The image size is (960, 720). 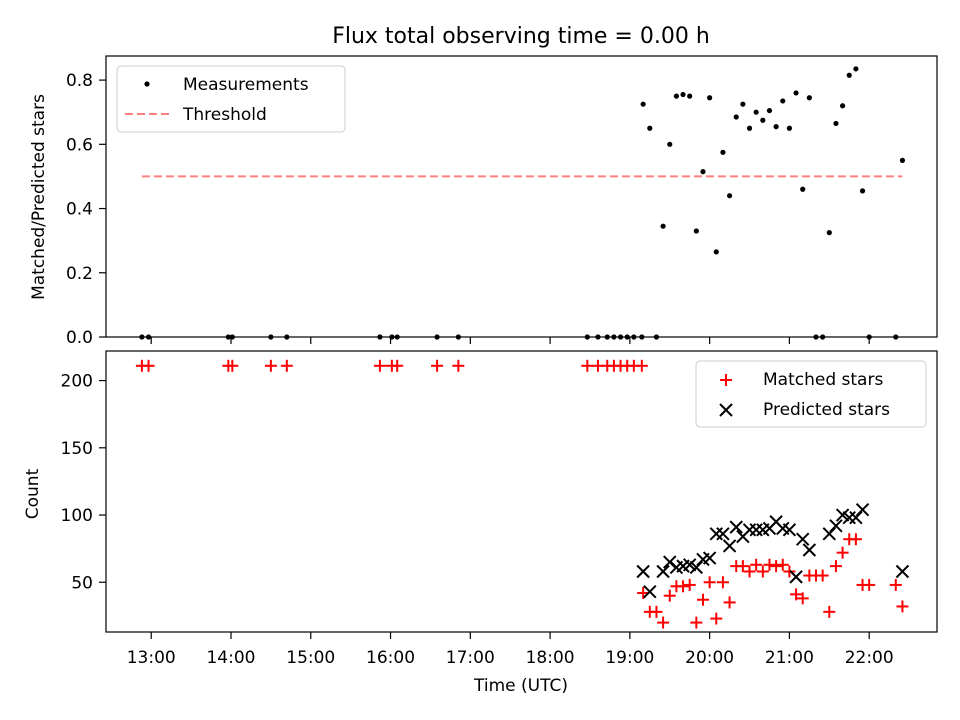 What do you see at coordinates (726, 410) in the screenshot?
I see `legend-predicted-marker` at bounding box center [726, 410].